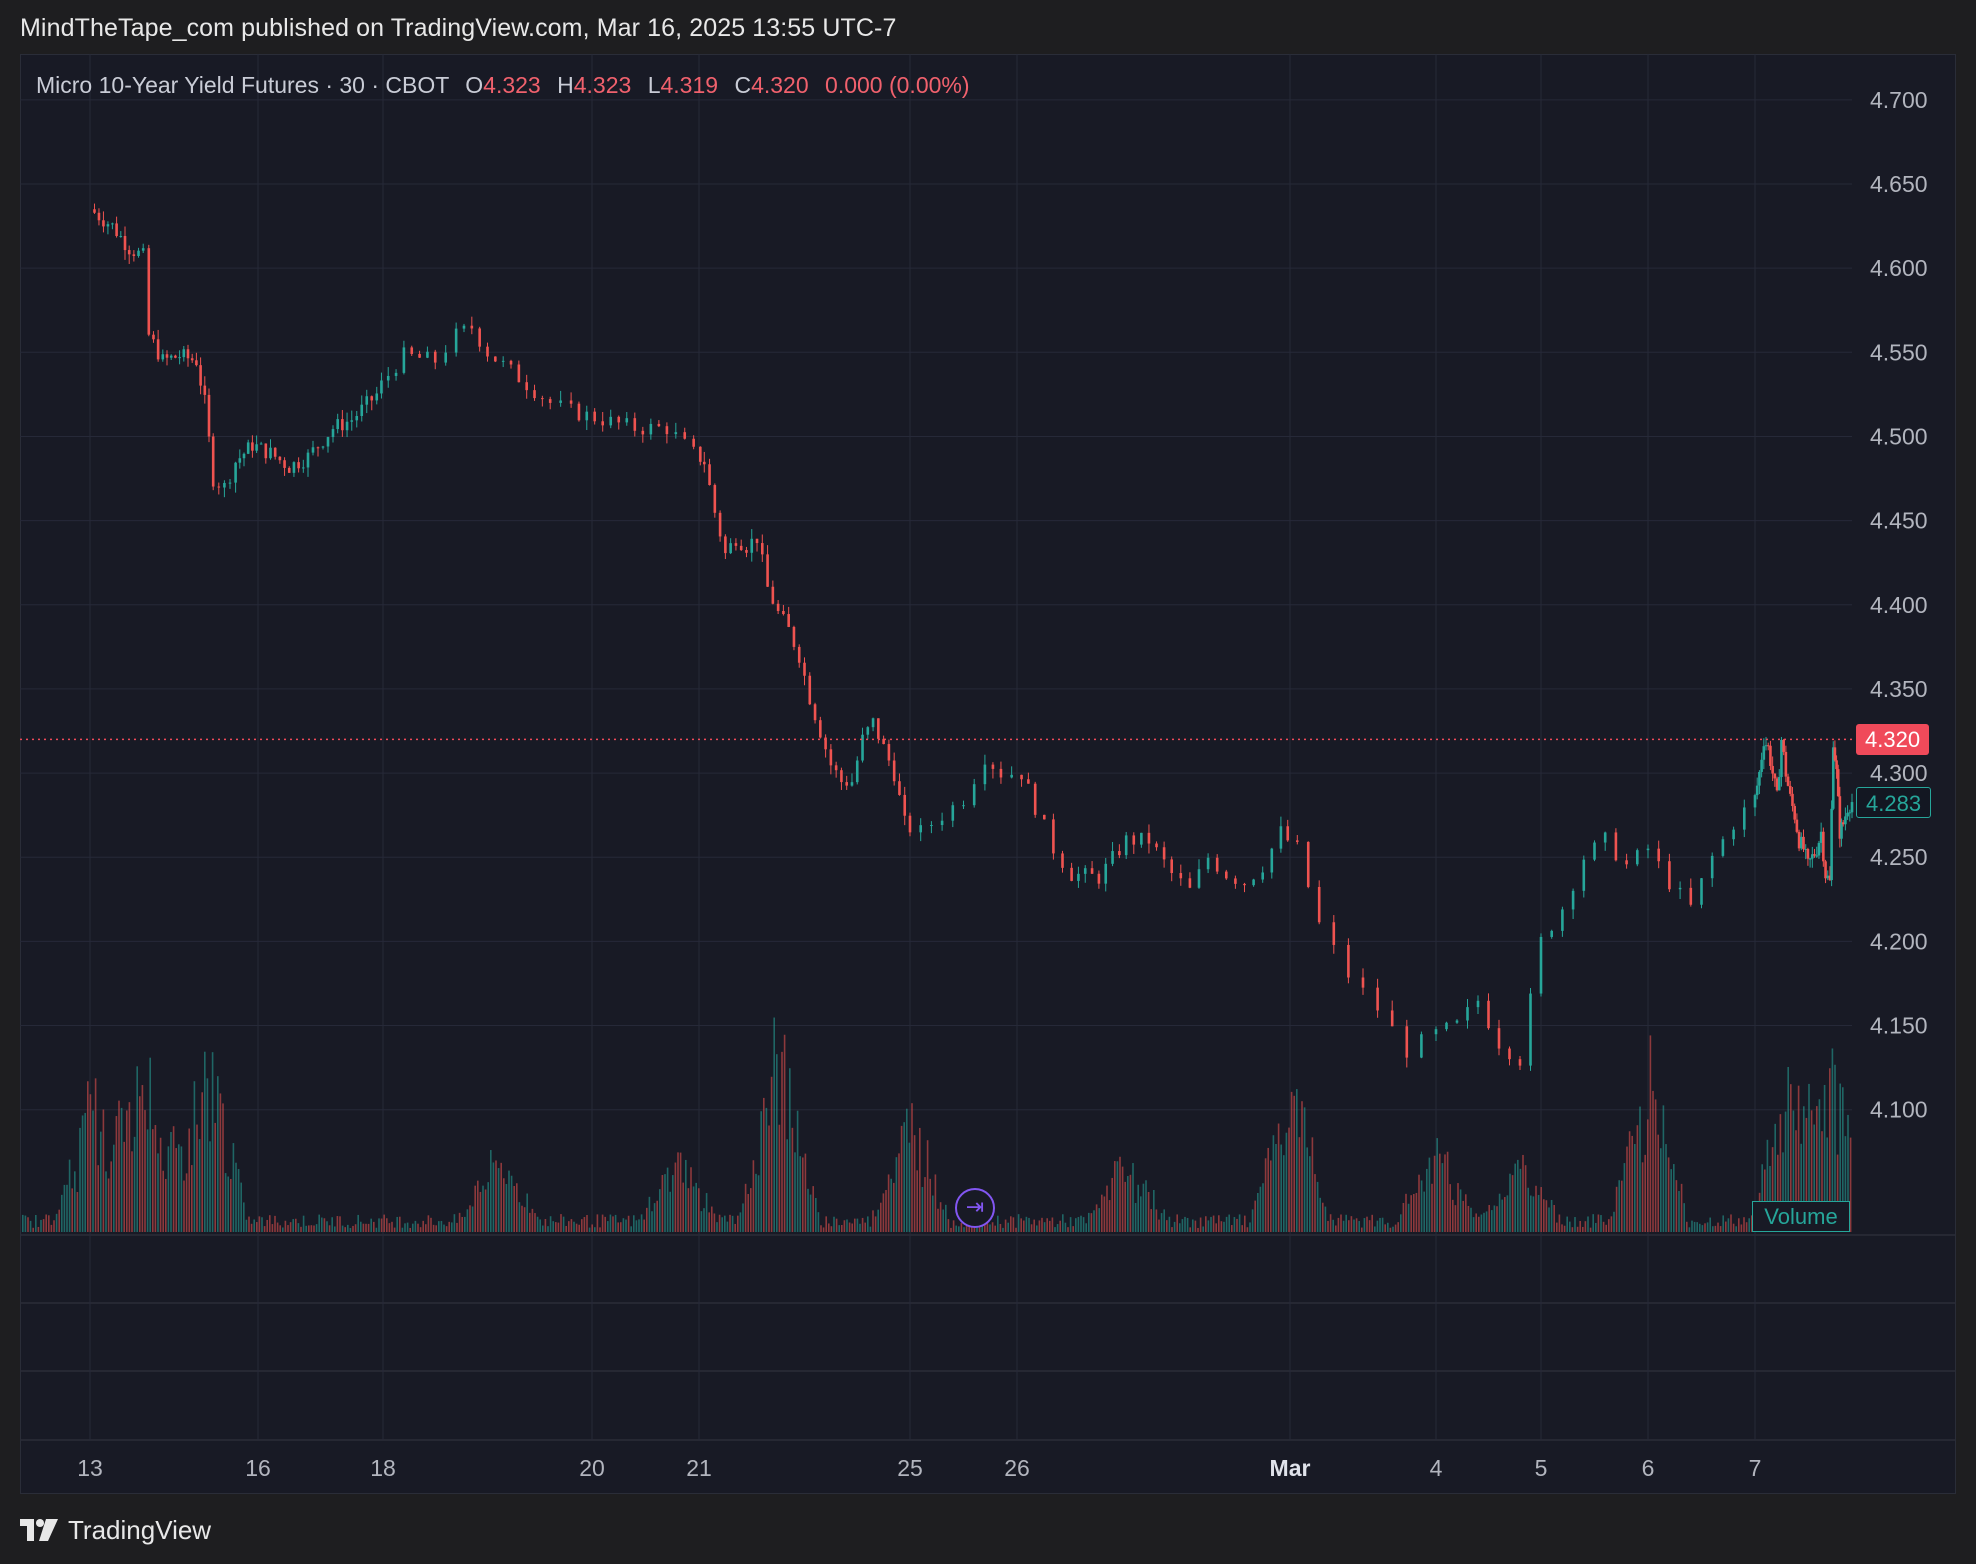 The height and width of the screenshot is (1564, 1976). Describe the element at coordinates (1801, 1216) in the screenshot. I see `volume-indicator-label: Volume` at that location.